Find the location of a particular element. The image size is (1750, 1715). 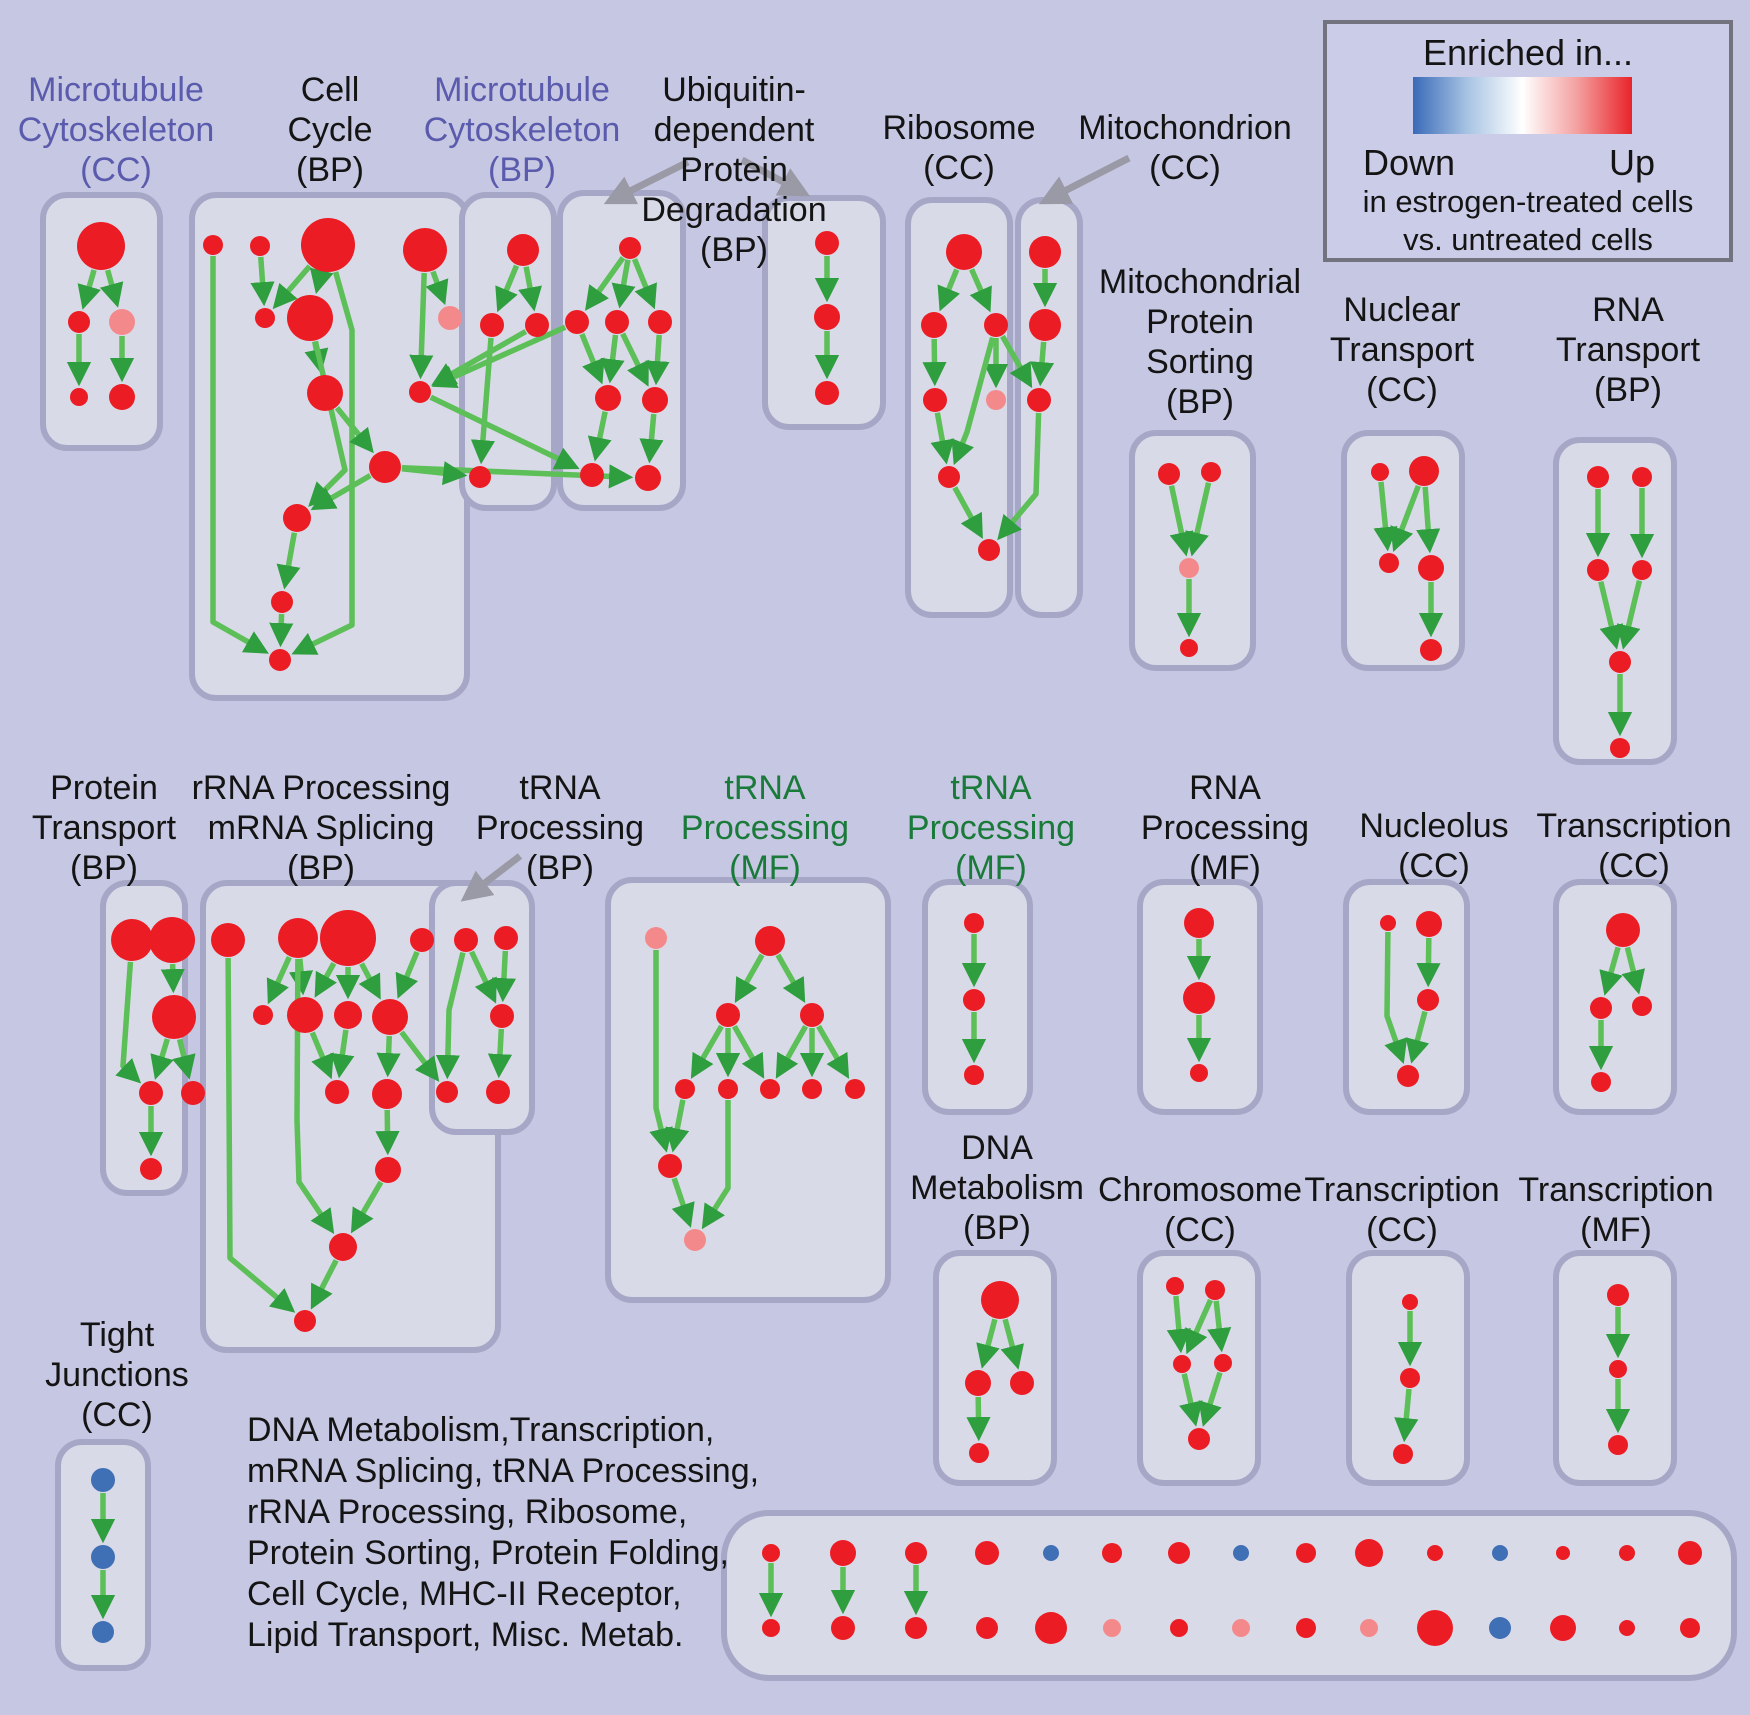

label-rna-transport-bp-line: RNA is located at coordinates (1628, 310).